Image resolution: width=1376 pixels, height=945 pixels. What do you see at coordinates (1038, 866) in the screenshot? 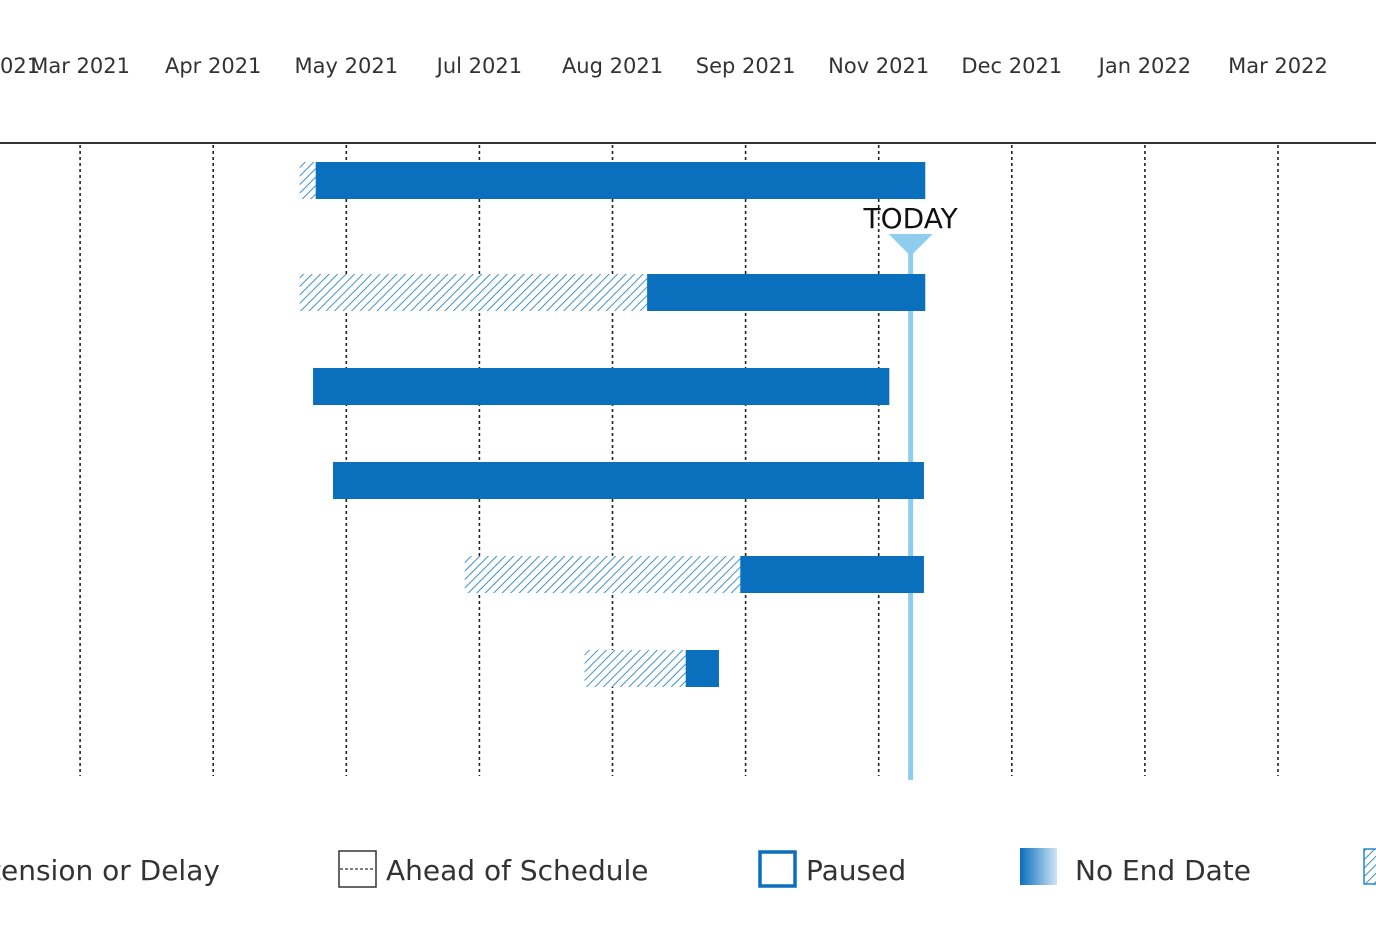
I see `no-end-swatch-icon` at bounding box center [1038, 866].